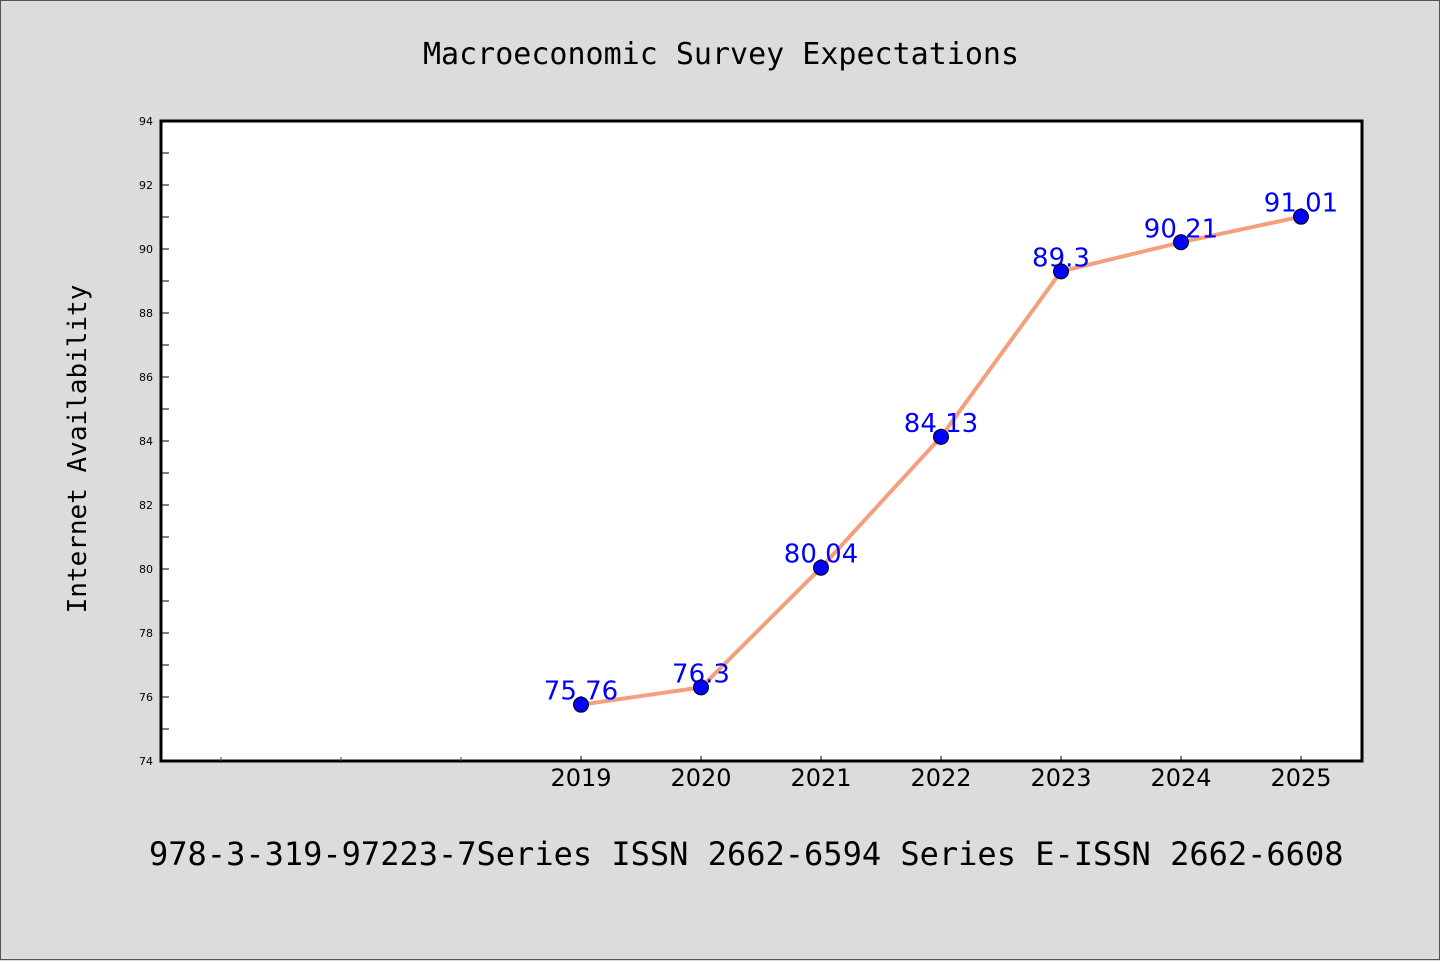 This screenshot has height=961, width=1440. What do you see at coordinates (146, 313) in the screenshot?
I see `y-tick-label: 88` at bounding box center [146, 313].